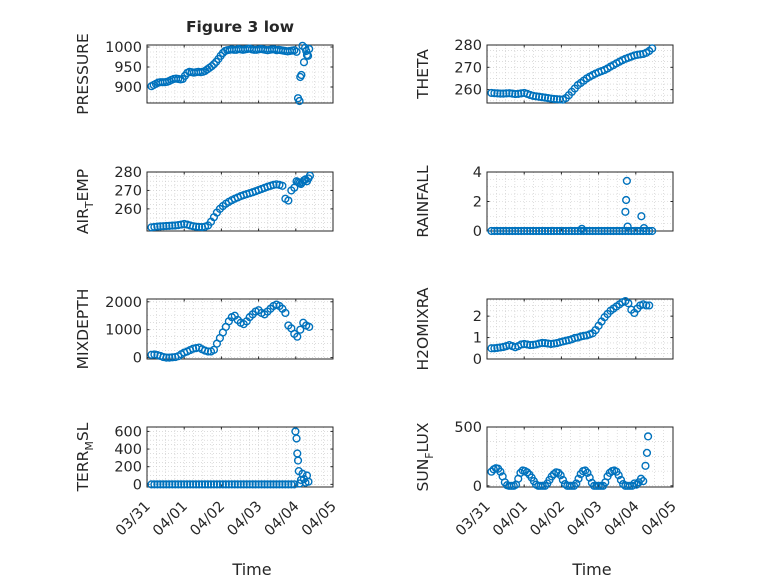  Describe the element at coordinates (477, 360) in the screenshot. I see `y-tick-label: 0` at that location.